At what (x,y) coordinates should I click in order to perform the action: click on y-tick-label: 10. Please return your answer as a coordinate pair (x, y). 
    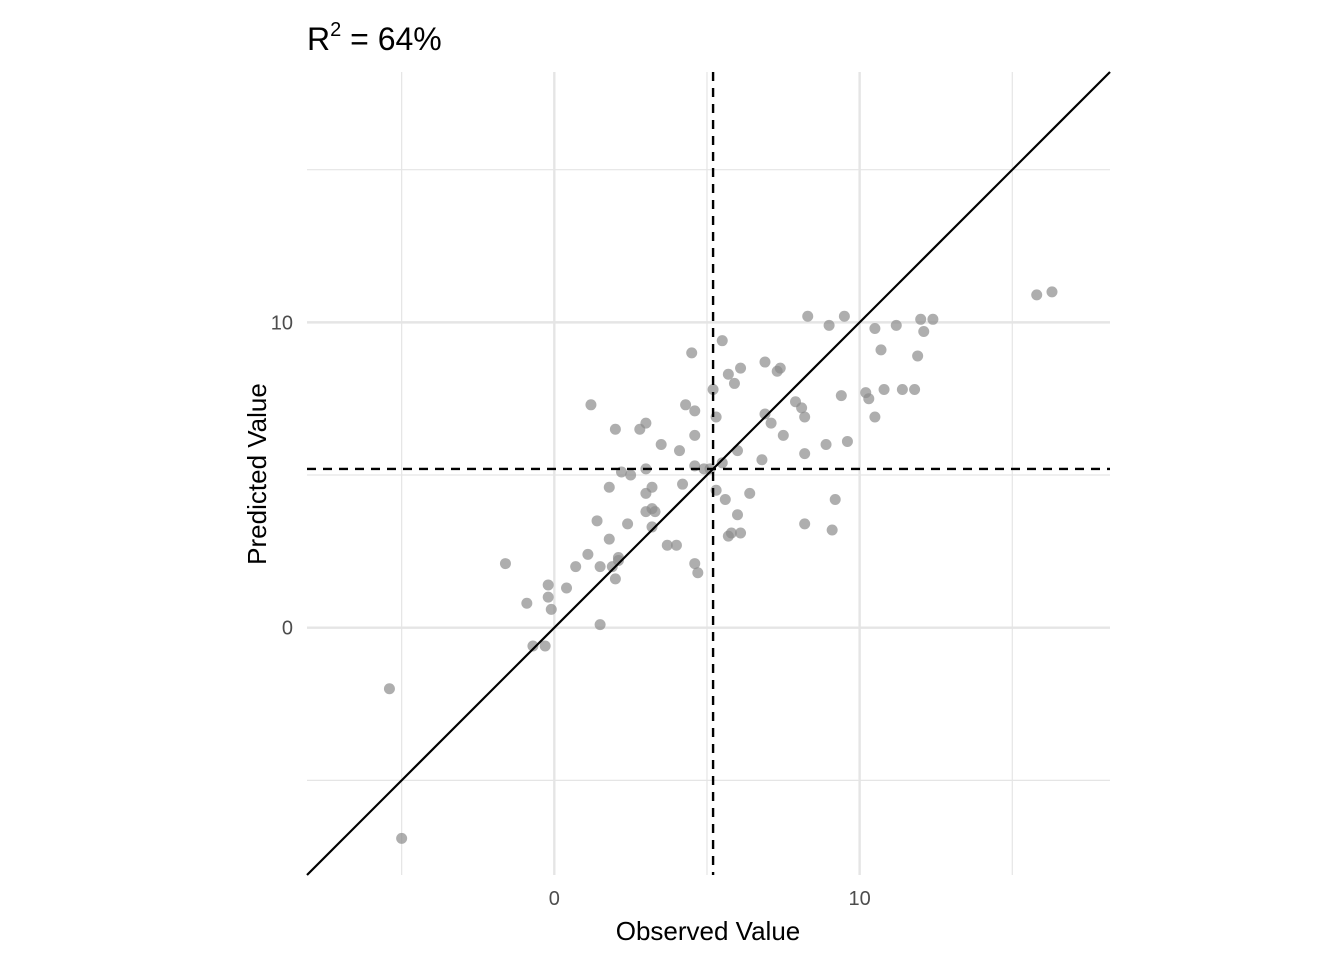
    Looking at the image, I should click on (282, 323).